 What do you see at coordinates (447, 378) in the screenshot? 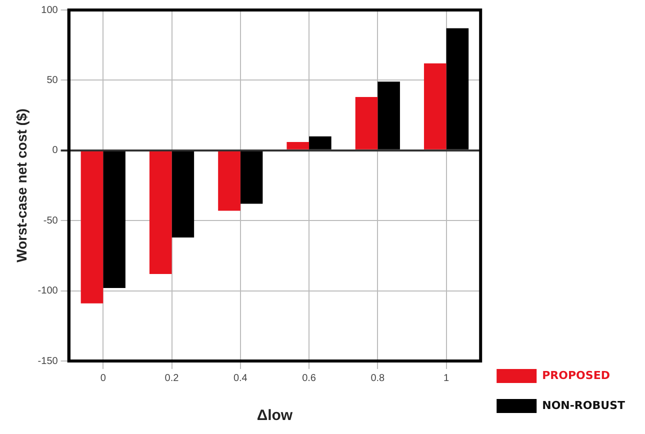
I see `x-tick-label: 1` at bounding box center [447, 378].